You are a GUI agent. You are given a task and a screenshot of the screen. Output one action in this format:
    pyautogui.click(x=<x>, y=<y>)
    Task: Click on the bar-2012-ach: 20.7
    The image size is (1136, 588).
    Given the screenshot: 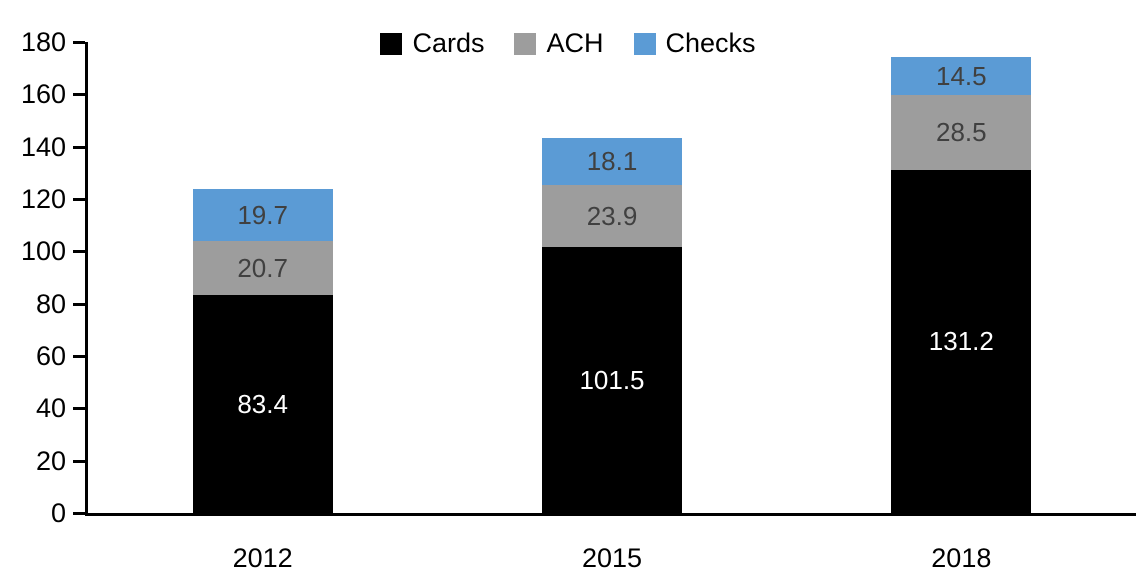 What is the action you would take?
    pyautogui.click(x=262, y=267)
    